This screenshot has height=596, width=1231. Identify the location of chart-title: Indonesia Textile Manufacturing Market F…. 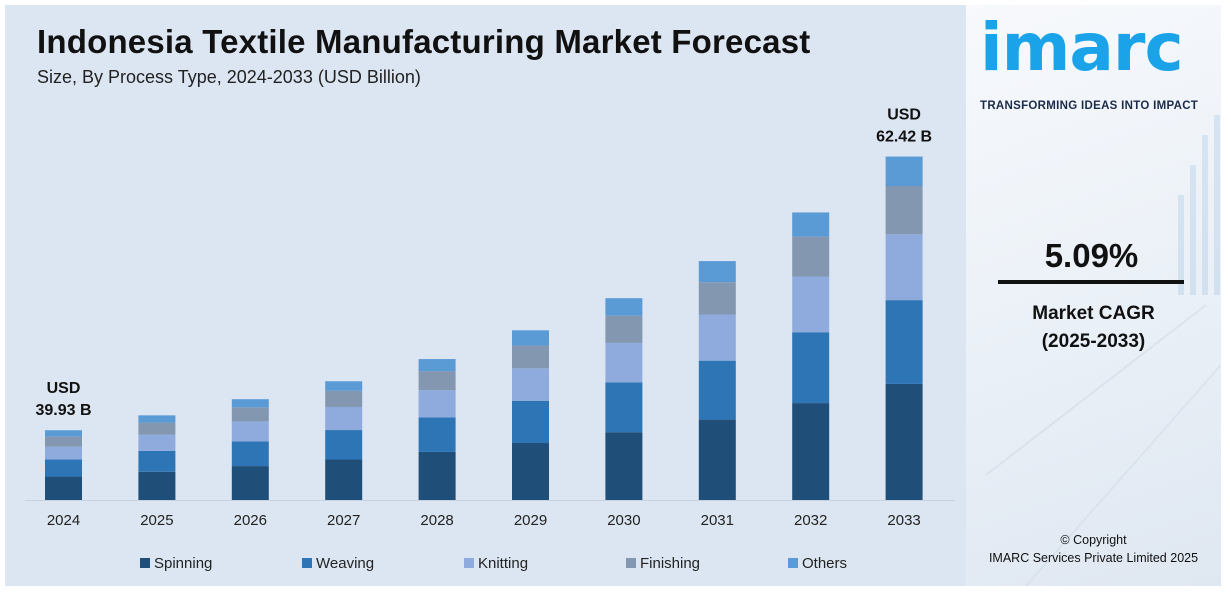
(424, 41).